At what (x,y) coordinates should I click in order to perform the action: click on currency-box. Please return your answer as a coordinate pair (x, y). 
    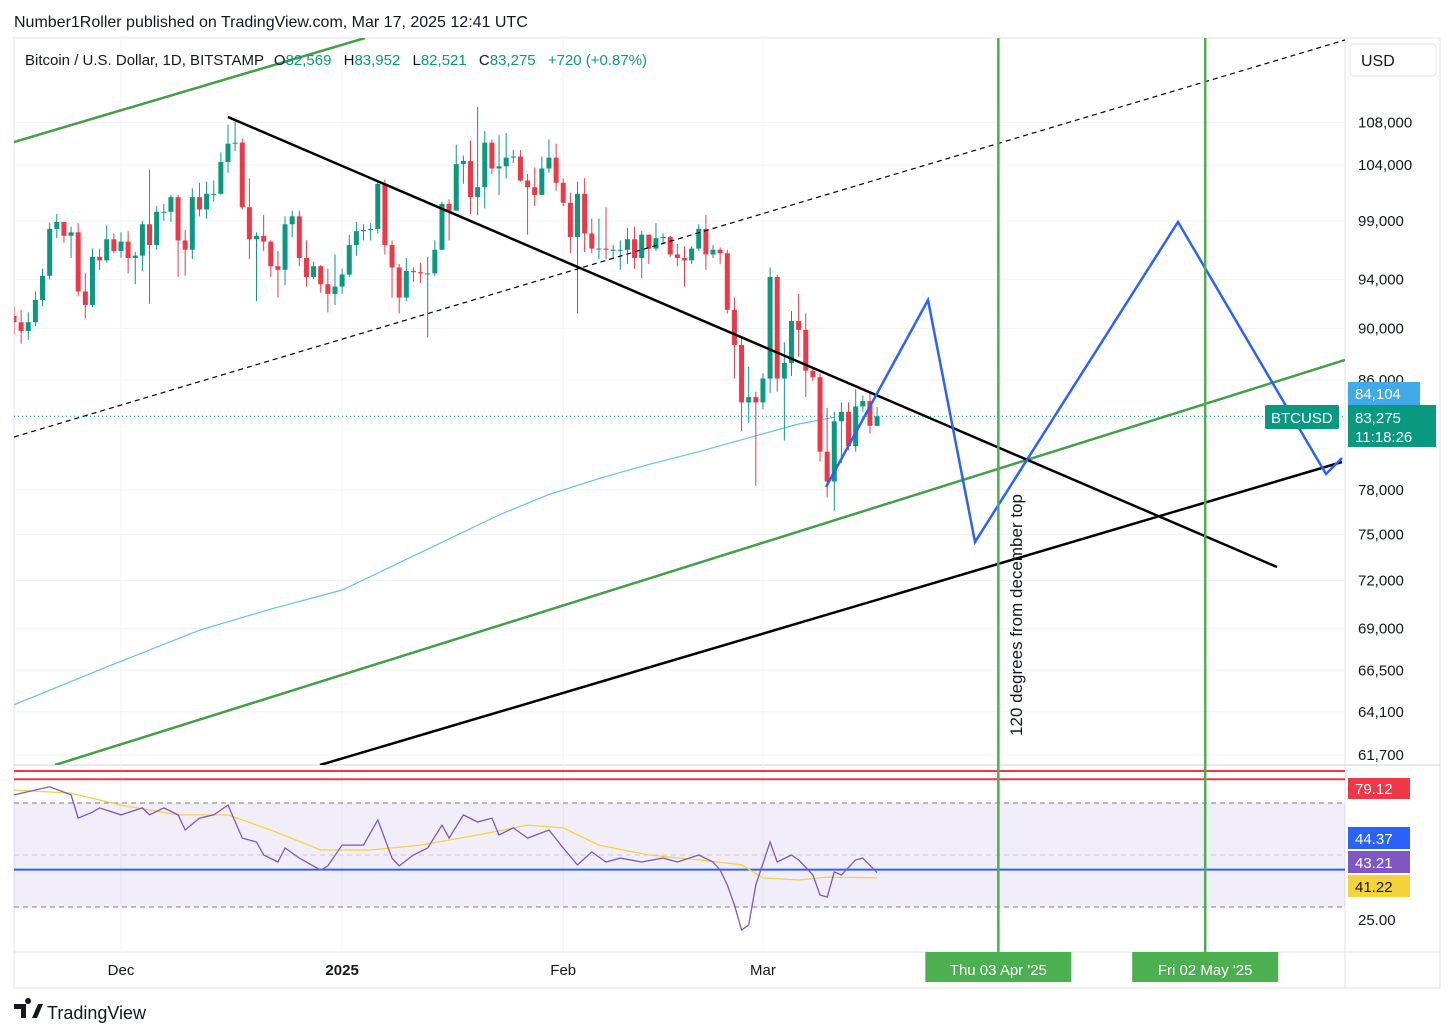
    Looking at the image, I should click on (1393, 60).